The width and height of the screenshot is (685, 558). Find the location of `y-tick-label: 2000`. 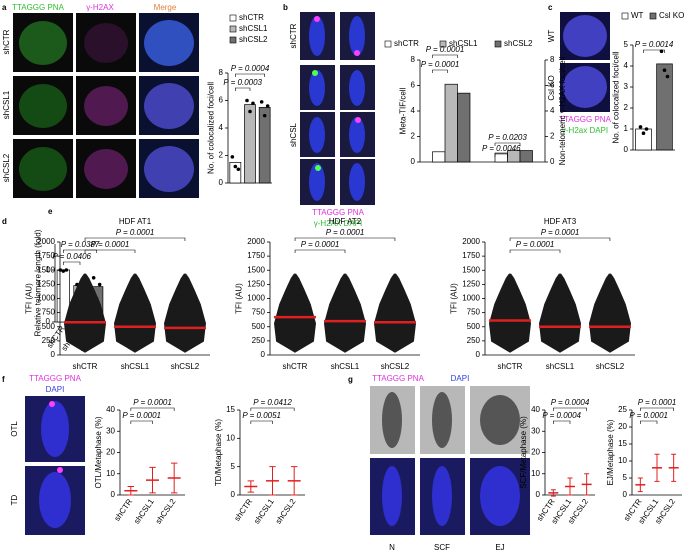

y-tick-label: 2000 is located at coordinates (471, 241).